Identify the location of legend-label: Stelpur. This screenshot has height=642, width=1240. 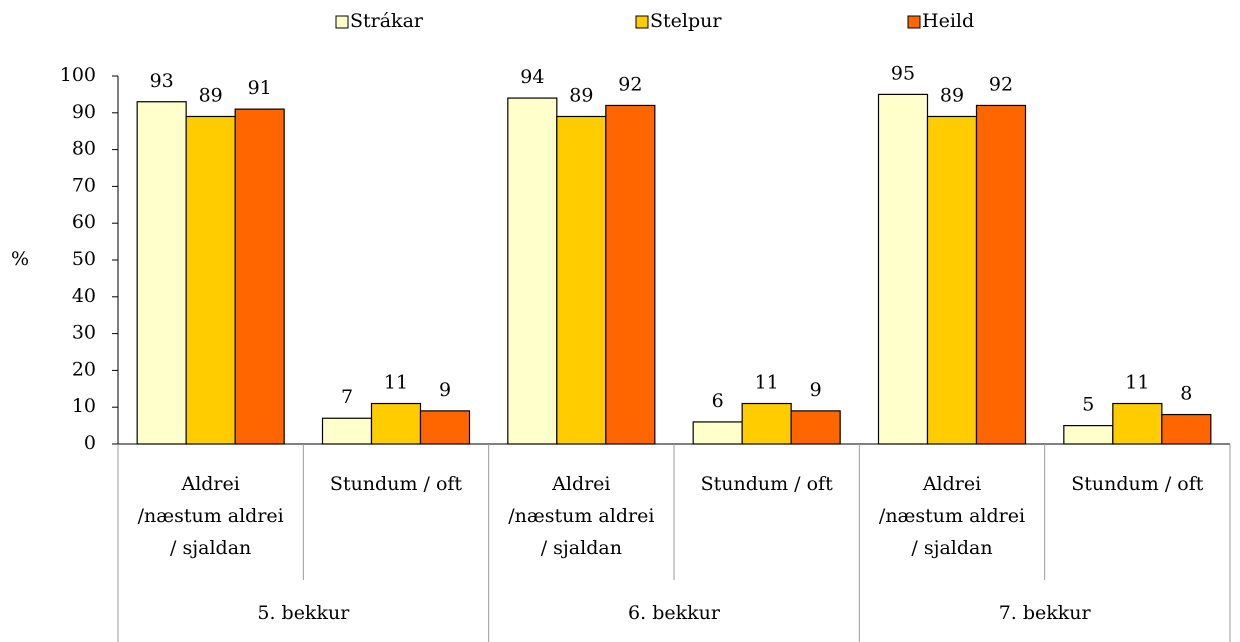
(686, 21).